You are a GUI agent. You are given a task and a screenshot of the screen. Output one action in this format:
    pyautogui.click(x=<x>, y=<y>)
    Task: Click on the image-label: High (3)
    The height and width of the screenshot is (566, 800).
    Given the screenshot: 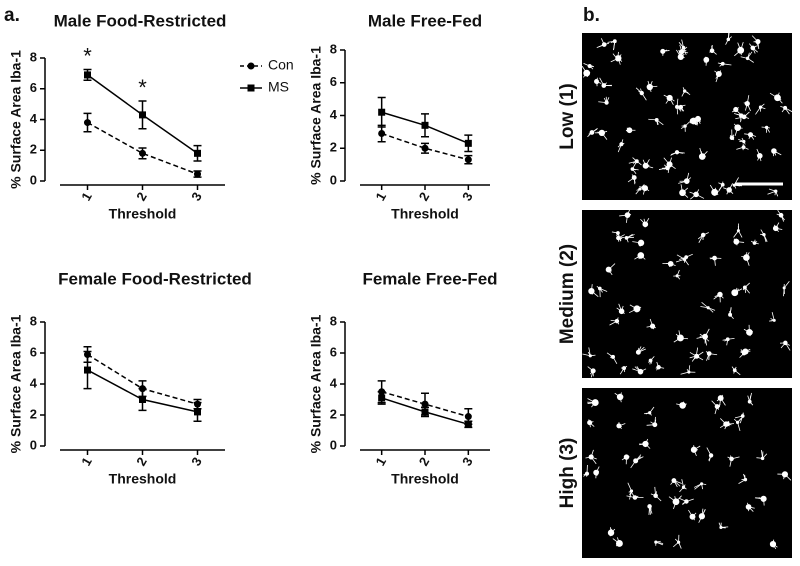 What is the action you would take?
    pyautogui.click(x=567, y=473)
    